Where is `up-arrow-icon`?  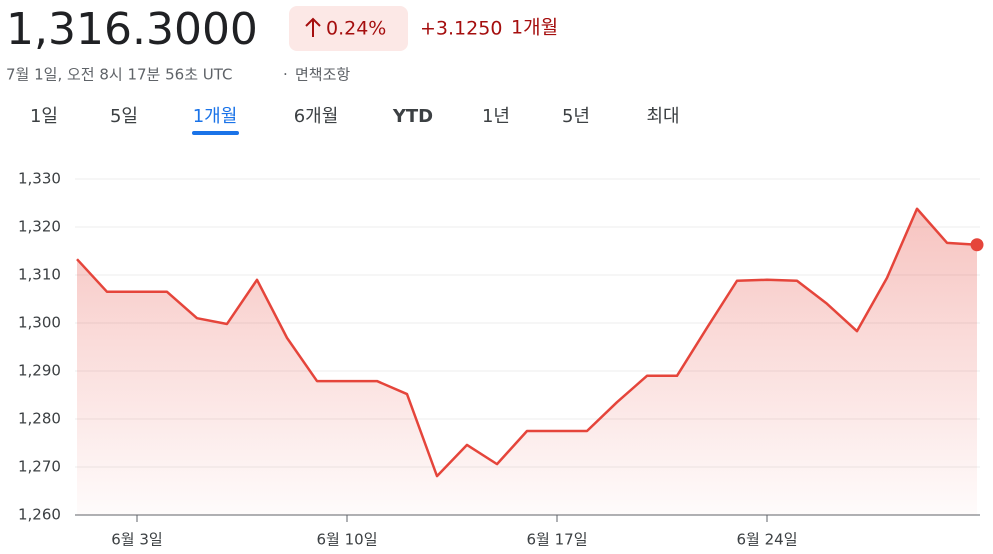
up-arrow-icon is located at coordinates (313, 27).